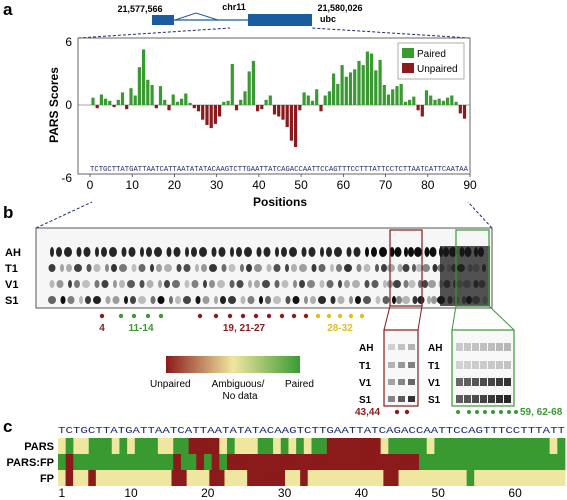  I want to click on colorbar-right-label: Paired, so click(299, 384).